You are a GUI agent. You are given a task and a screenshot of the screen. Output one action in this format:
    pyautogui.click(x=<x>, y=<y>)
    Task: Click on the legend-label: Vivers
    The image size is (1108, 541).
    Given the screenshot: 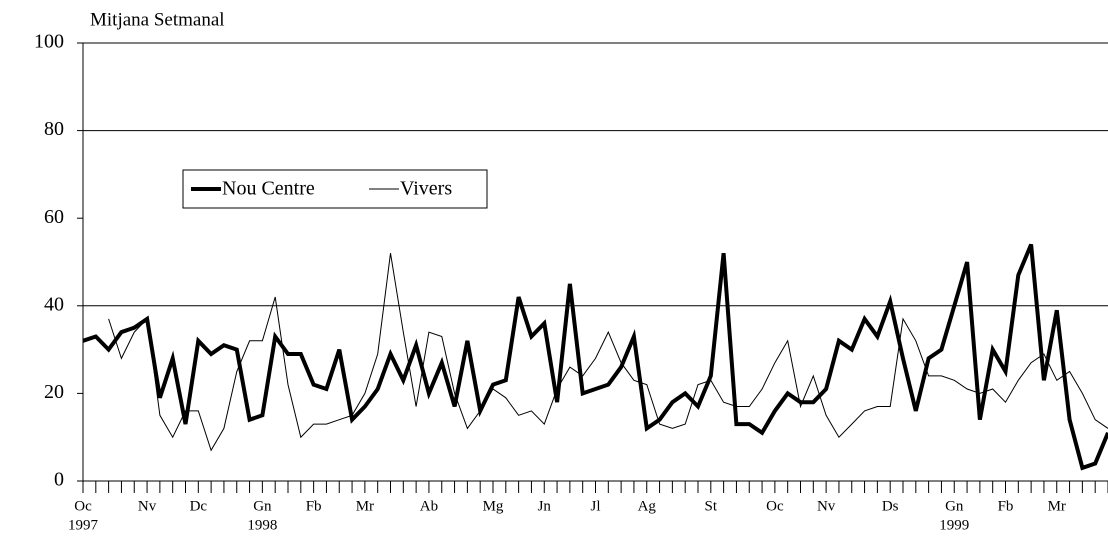 What is the action you would take?
    pyautogui.click(x=426, y=189)
    